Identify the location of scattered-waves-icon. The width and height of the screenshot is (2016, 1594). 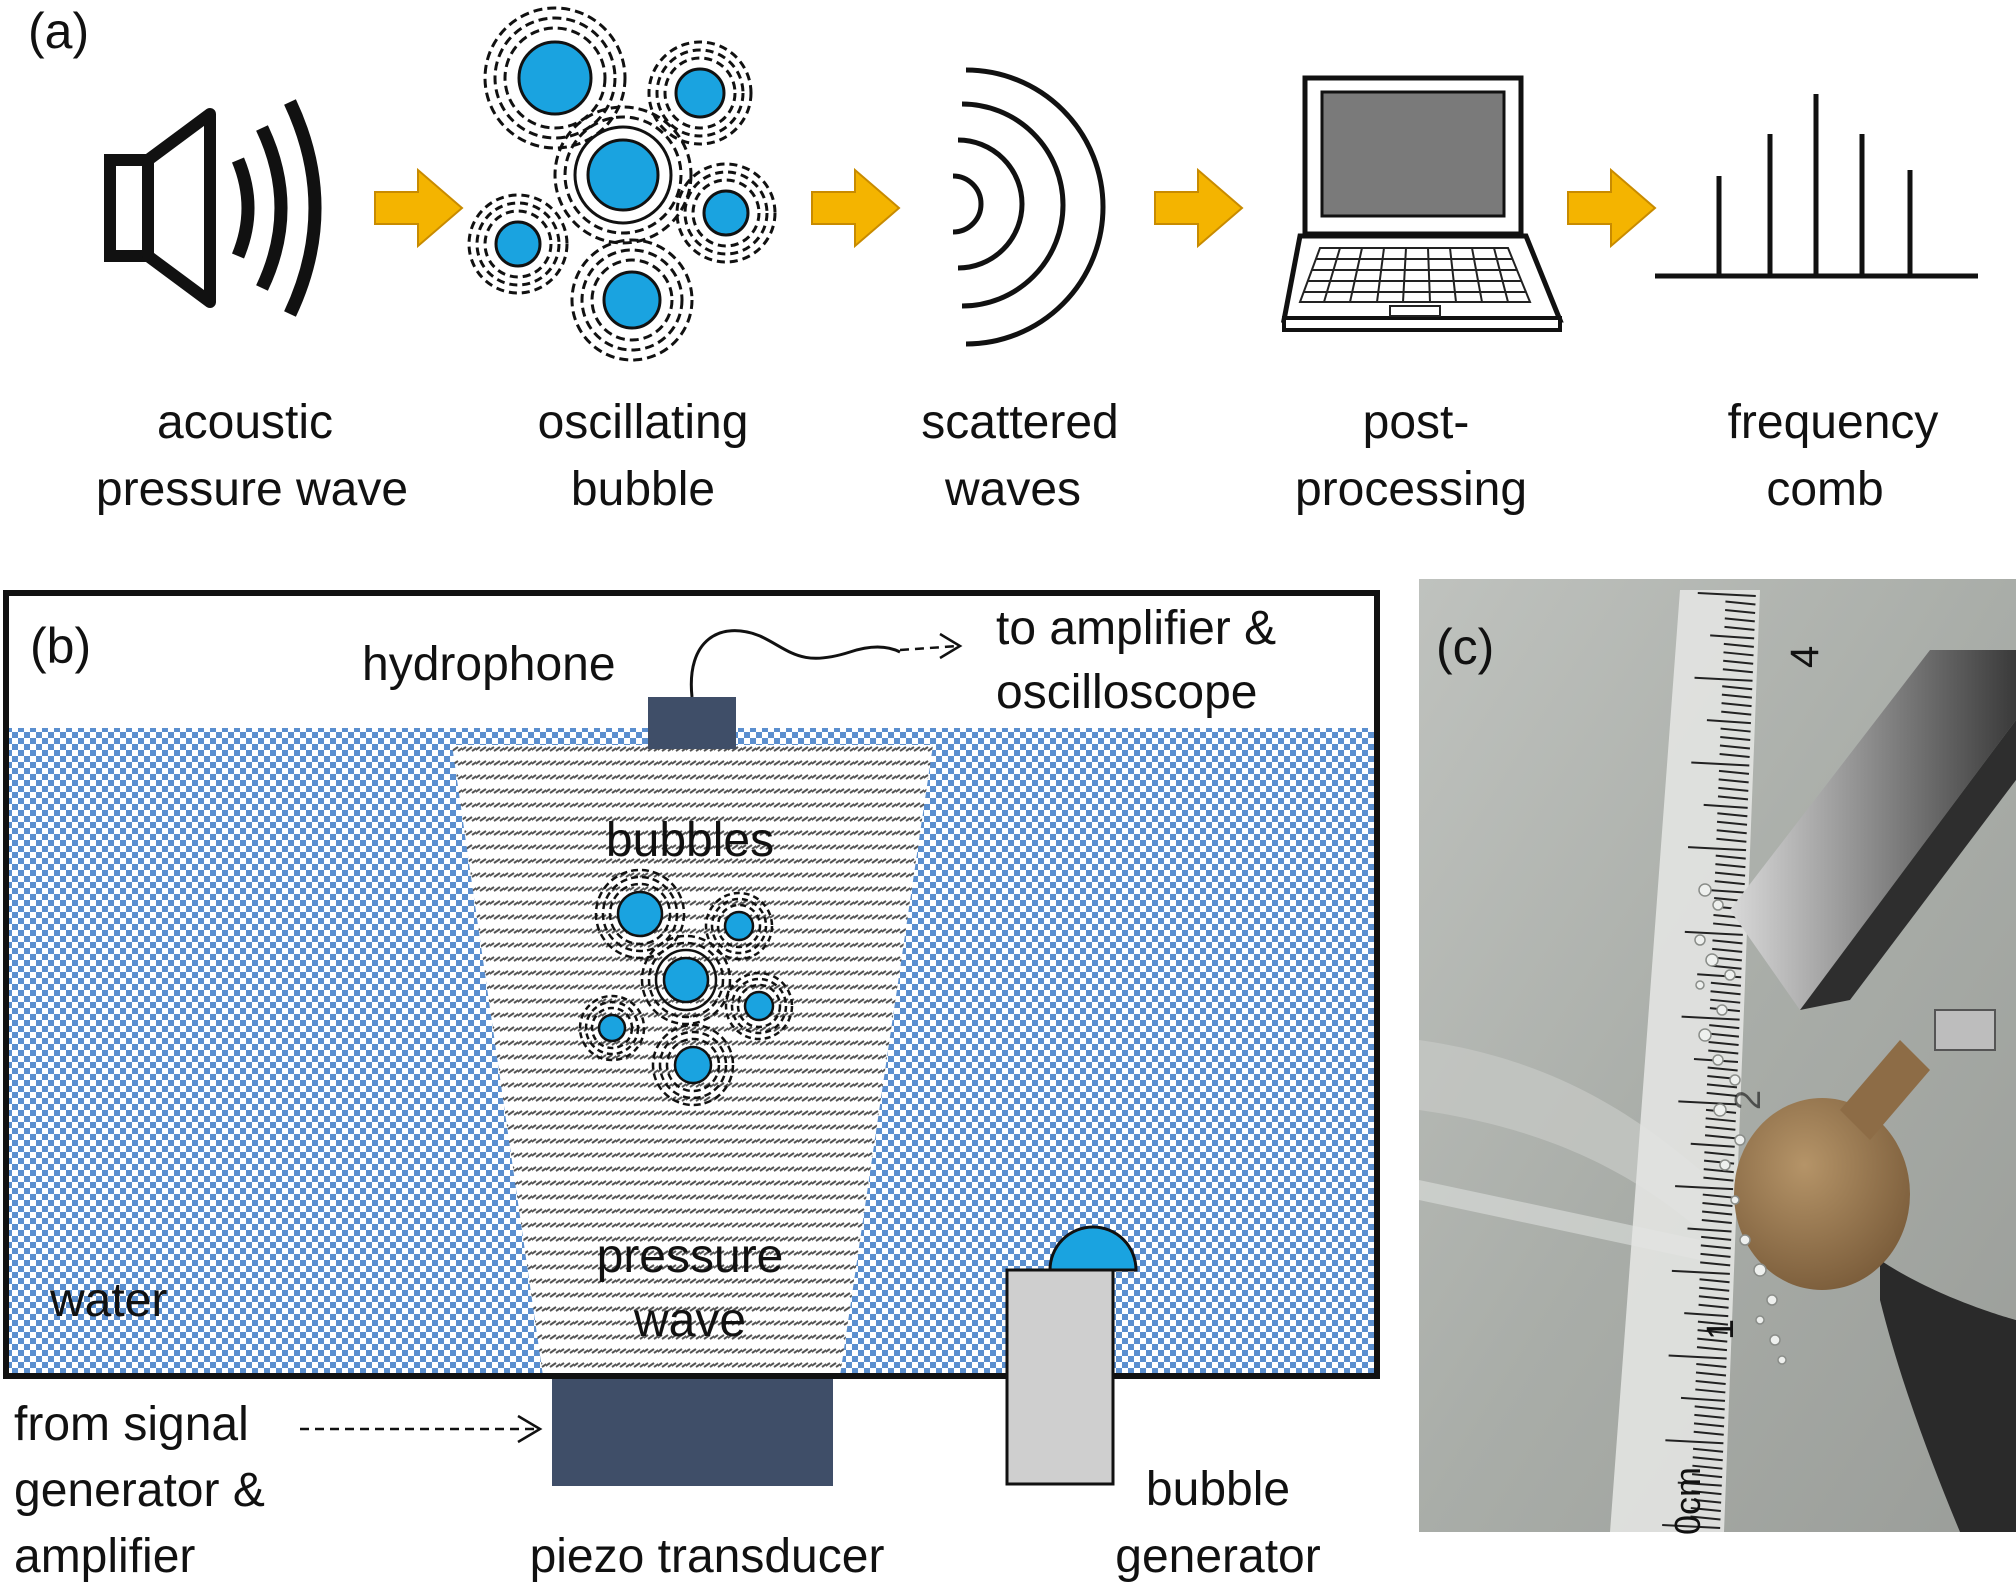
(1029, 207).